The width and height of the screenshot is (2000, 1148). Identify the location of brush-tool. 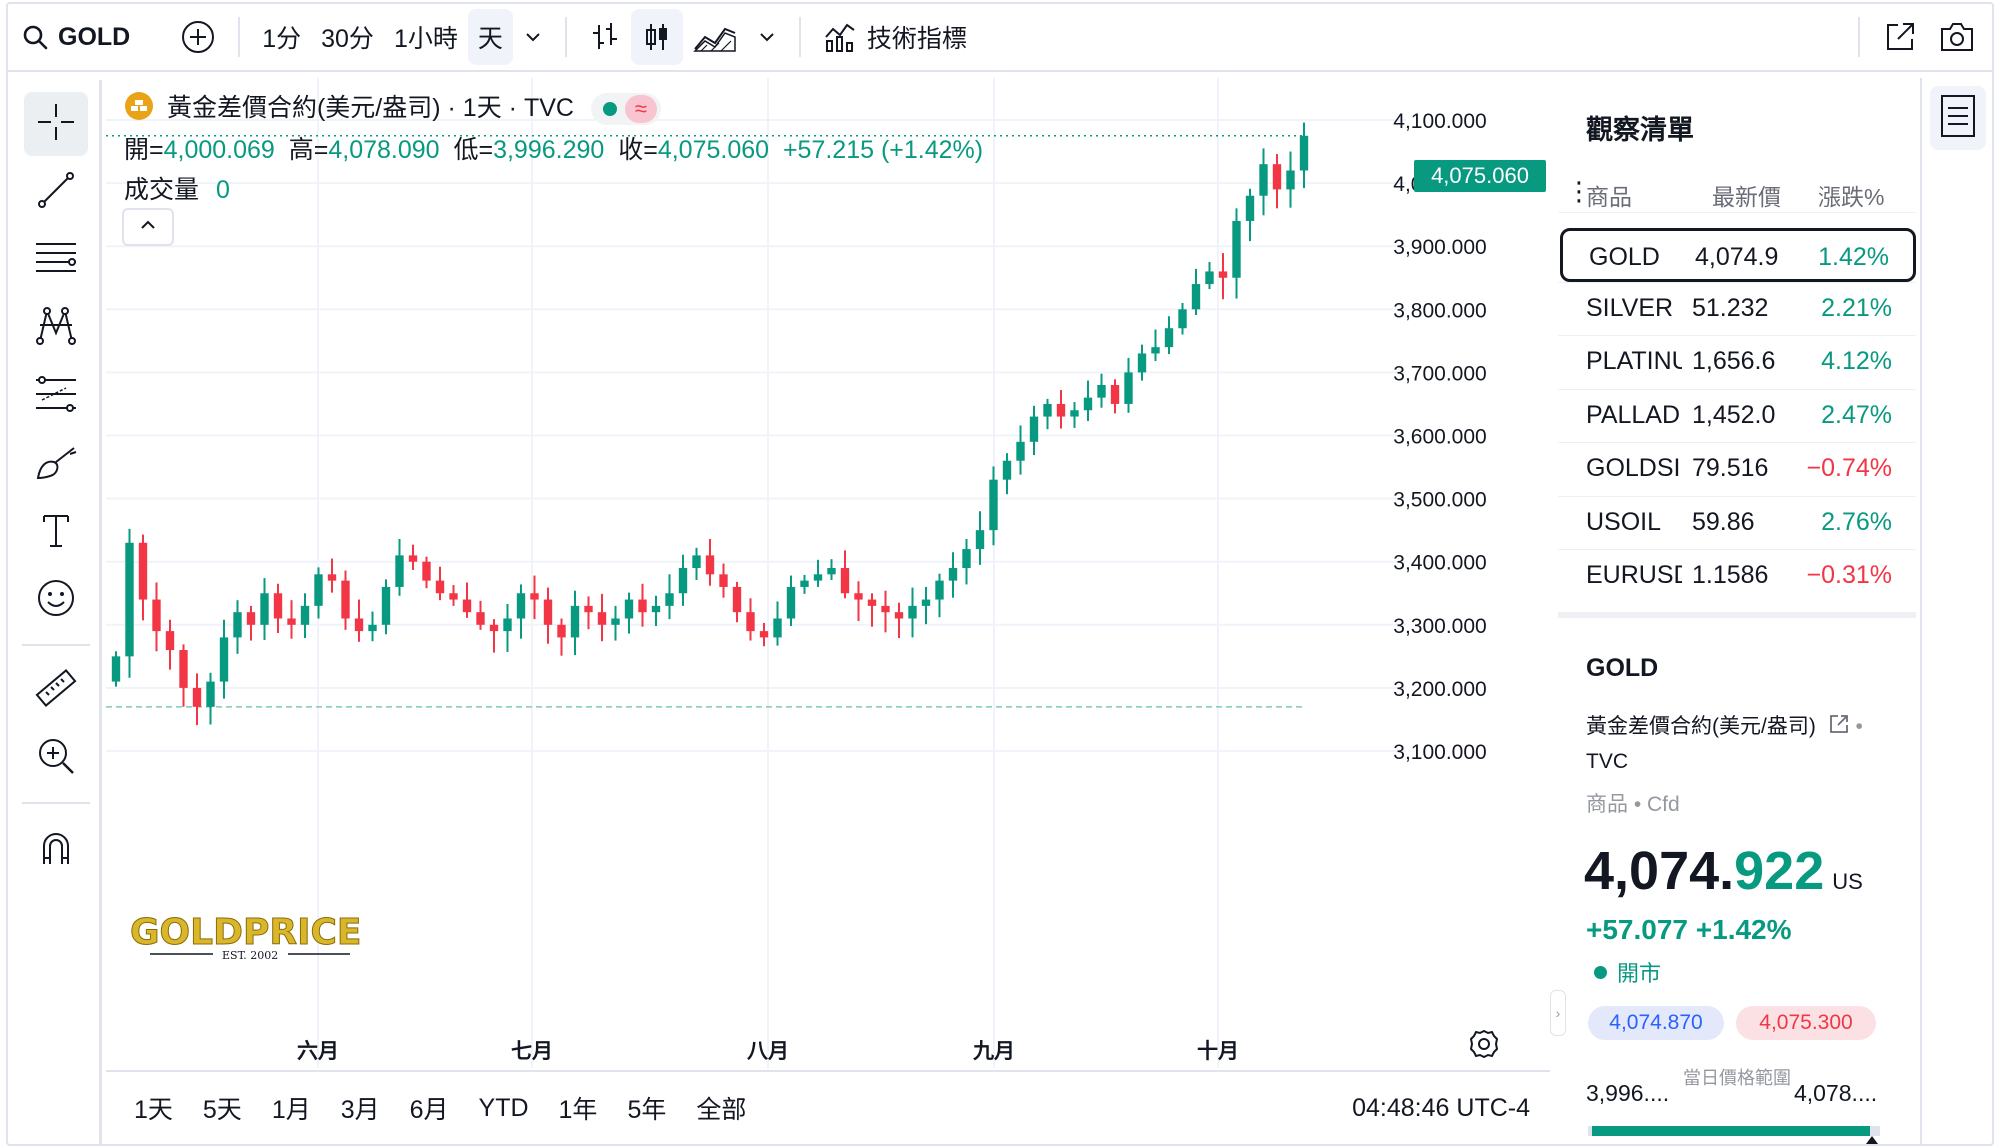
(56, 464).